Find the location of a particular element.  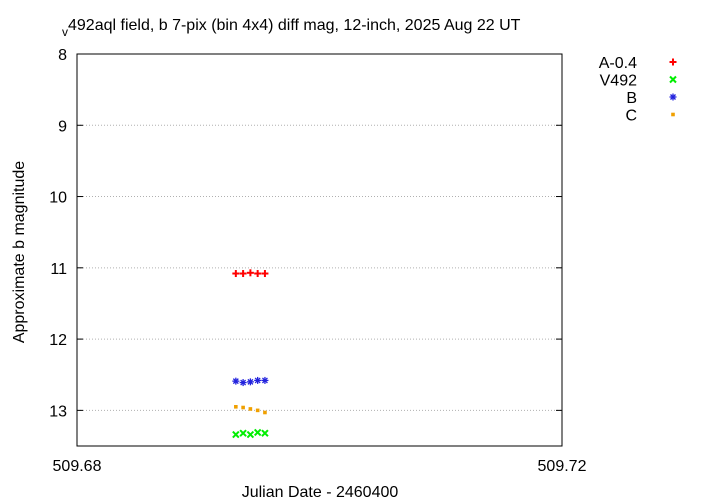

legend-marker-b is located at coordinates (673, 97).